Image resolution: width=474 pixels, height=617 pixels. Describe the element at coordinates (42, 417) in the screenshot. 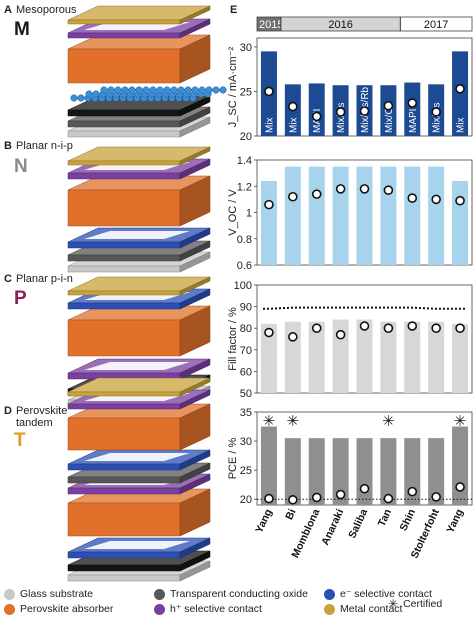

I see `panel-d-title: Perovskite tandem` at that location.